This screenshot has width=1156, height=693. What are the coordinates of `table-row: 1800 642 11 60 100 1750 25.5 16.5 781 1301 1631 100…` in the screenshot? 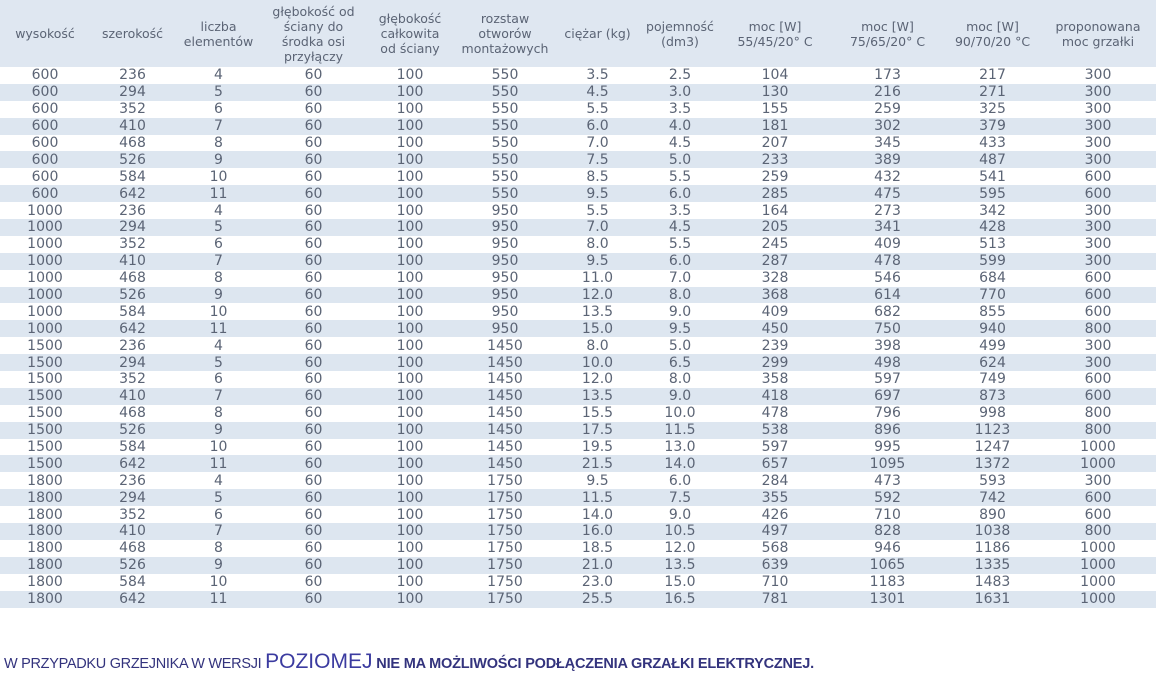 It's located at (578, 599).